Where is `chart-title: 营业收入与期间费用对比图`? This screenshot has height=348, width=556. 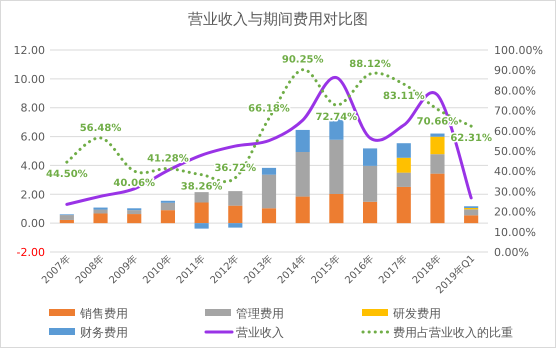
chart-title: 营业收入与期间费用对比图 is located at coordinates (278, 19).